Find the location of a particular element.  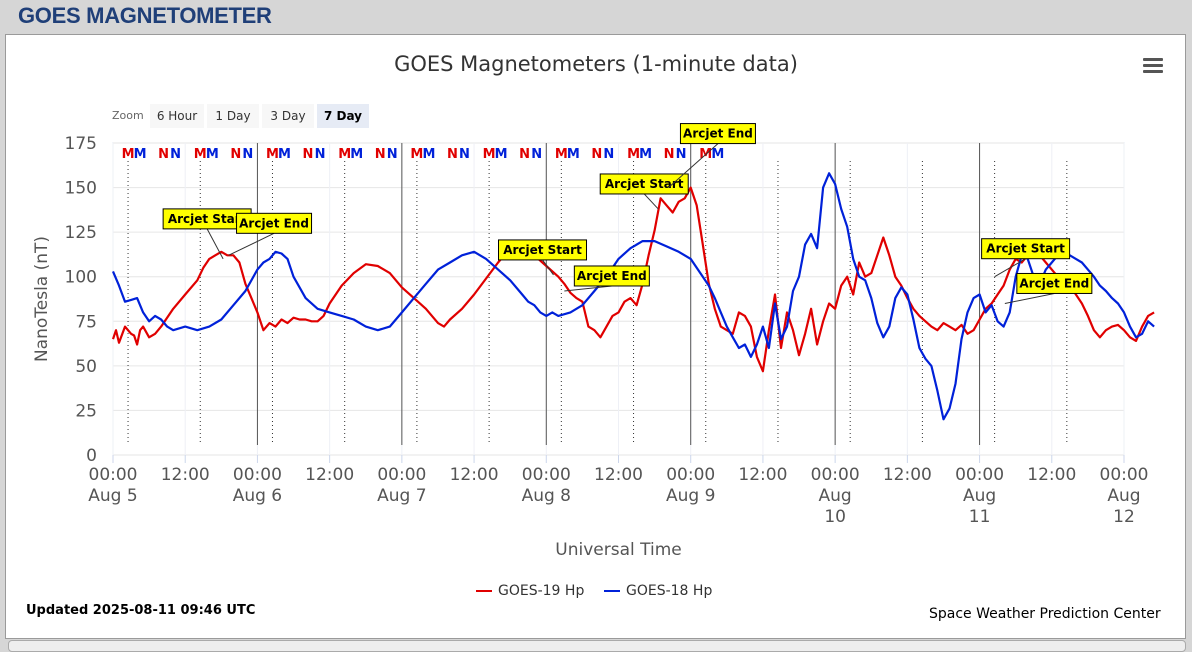

legend-swatch-red is located at coordinates (484, 591).